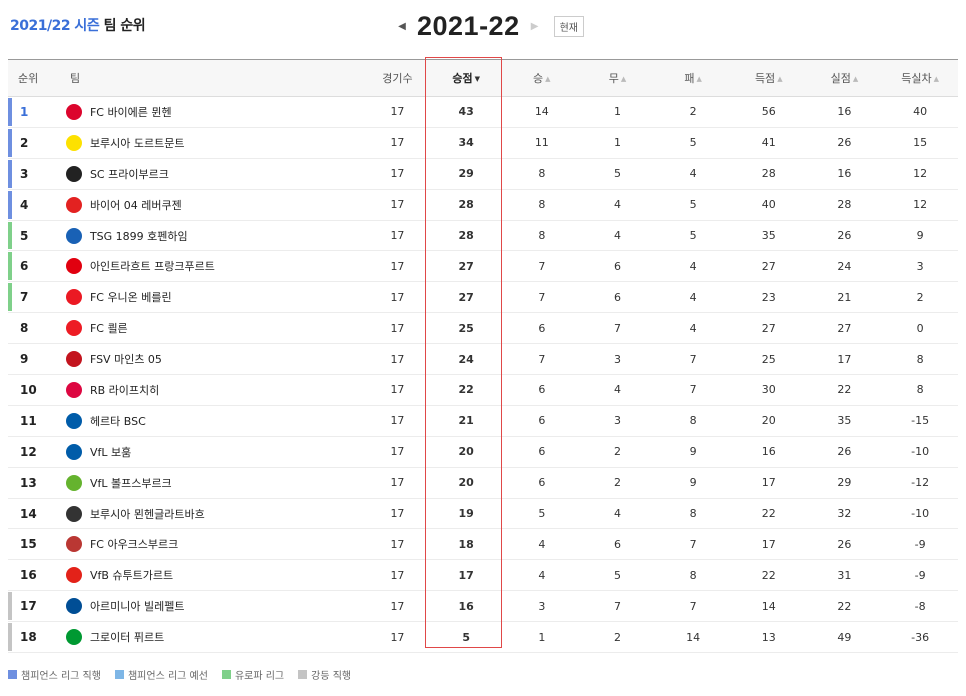  Describe the element at coordinates (483, 483) in the screenshot. I see `table-row: 13 VfL 볼프스부르크 17 20 6 2 9 17 29 -12` at that location.